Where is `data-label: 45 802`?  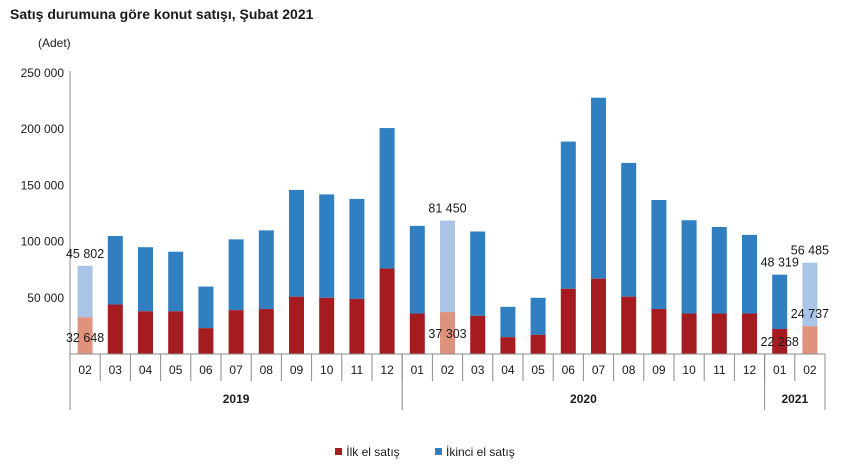 data-label: 45 802 is located at coordinates (85, 254).